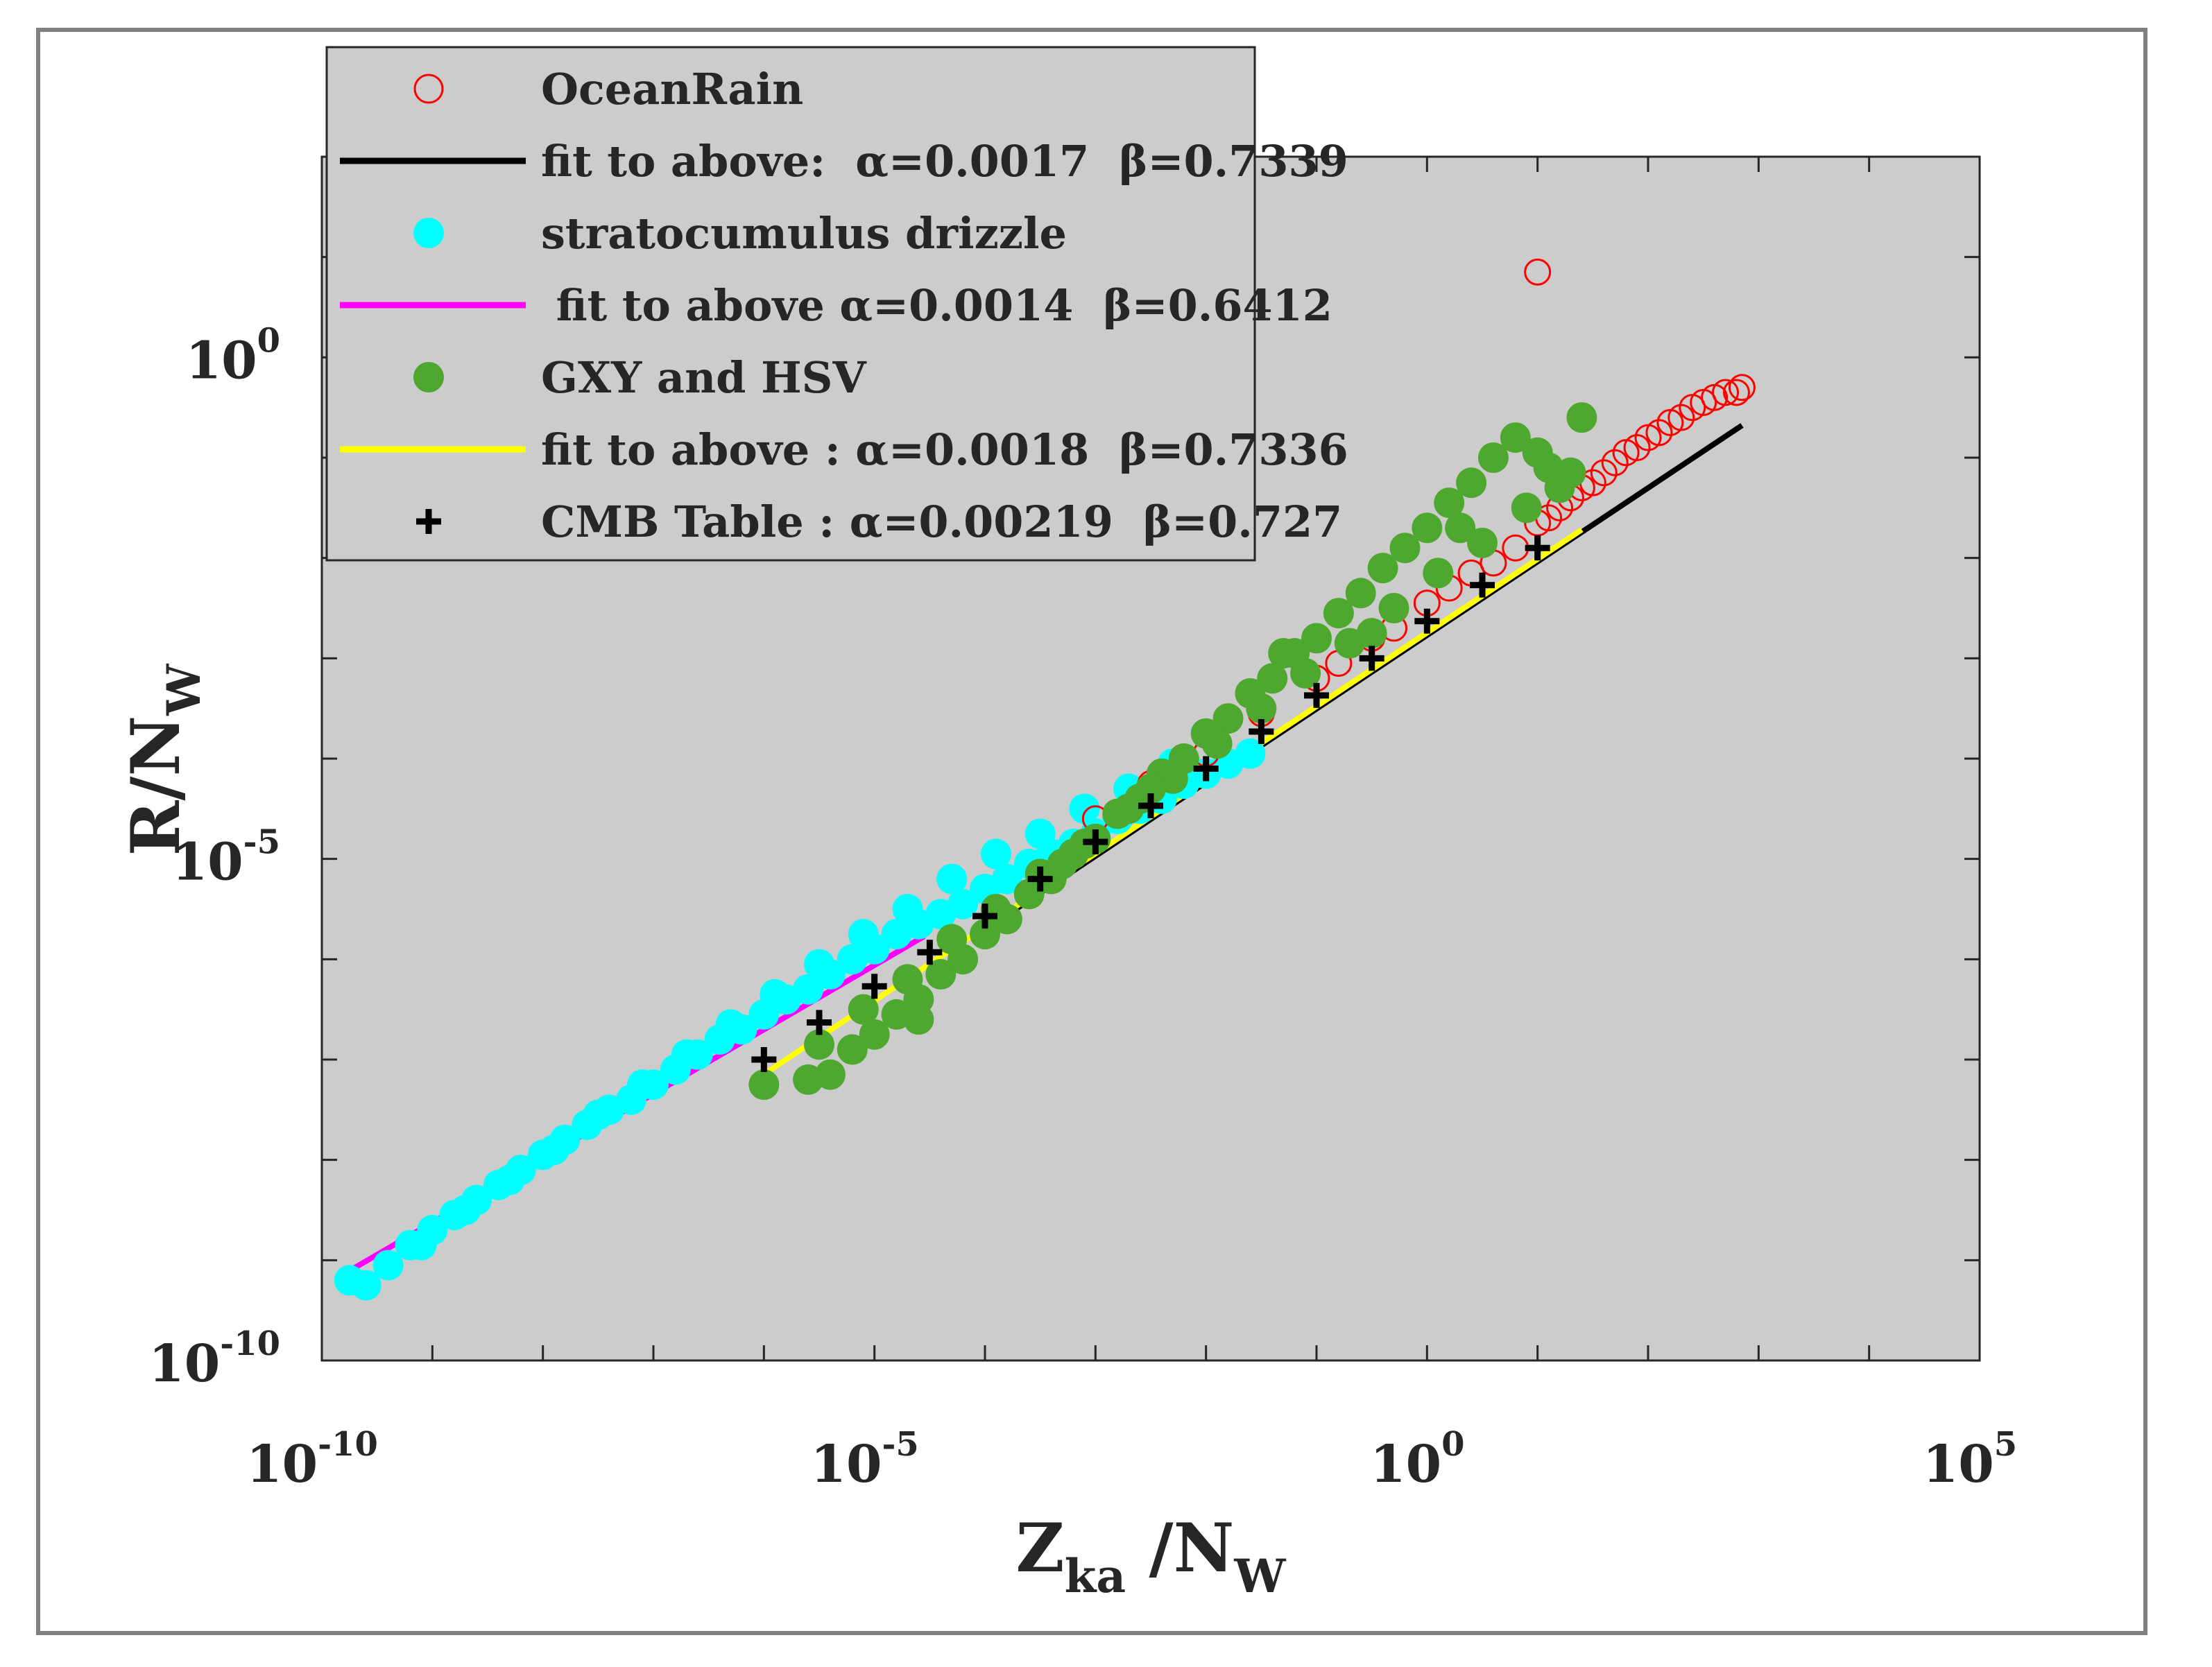 This screenshot has height=1667, width=2212. What do you see at coordinates (942, 521) in the screenshot?
I see `legend-label: CMB Table : α=0.00219 β=0.727` at bounding box center [942, 521].